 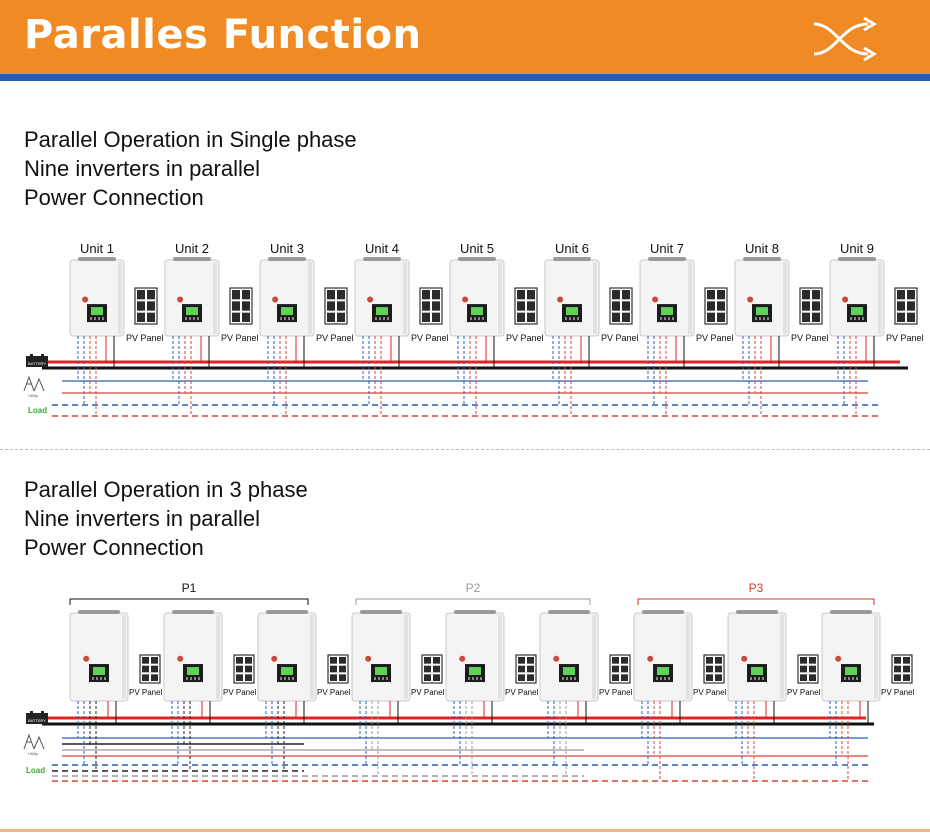 I want to click on battery-terminal, so click(x=42, y=355).